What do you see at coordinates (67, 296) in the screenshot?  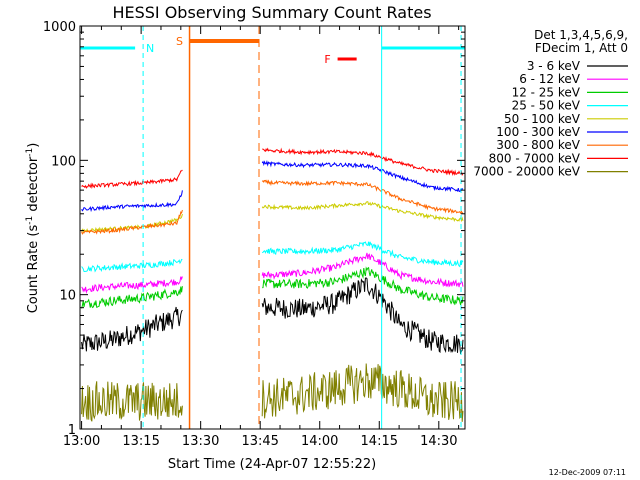 I see `y-tick-label: 10` at bounding box center [67, 296].